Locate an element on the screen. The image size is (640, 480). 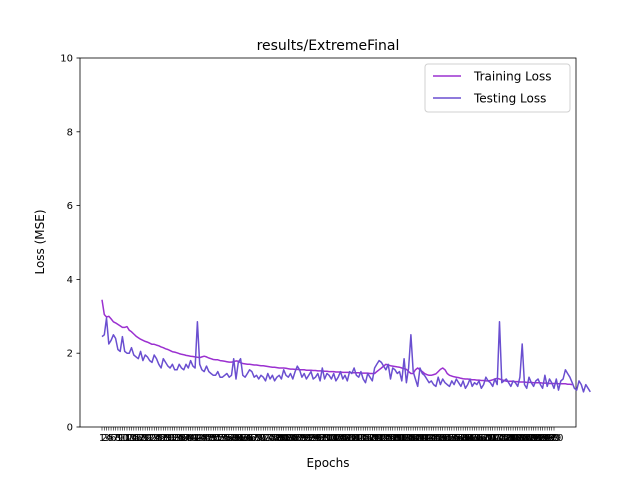
x-tick-label: 130 is located at coordinates (394, 438).